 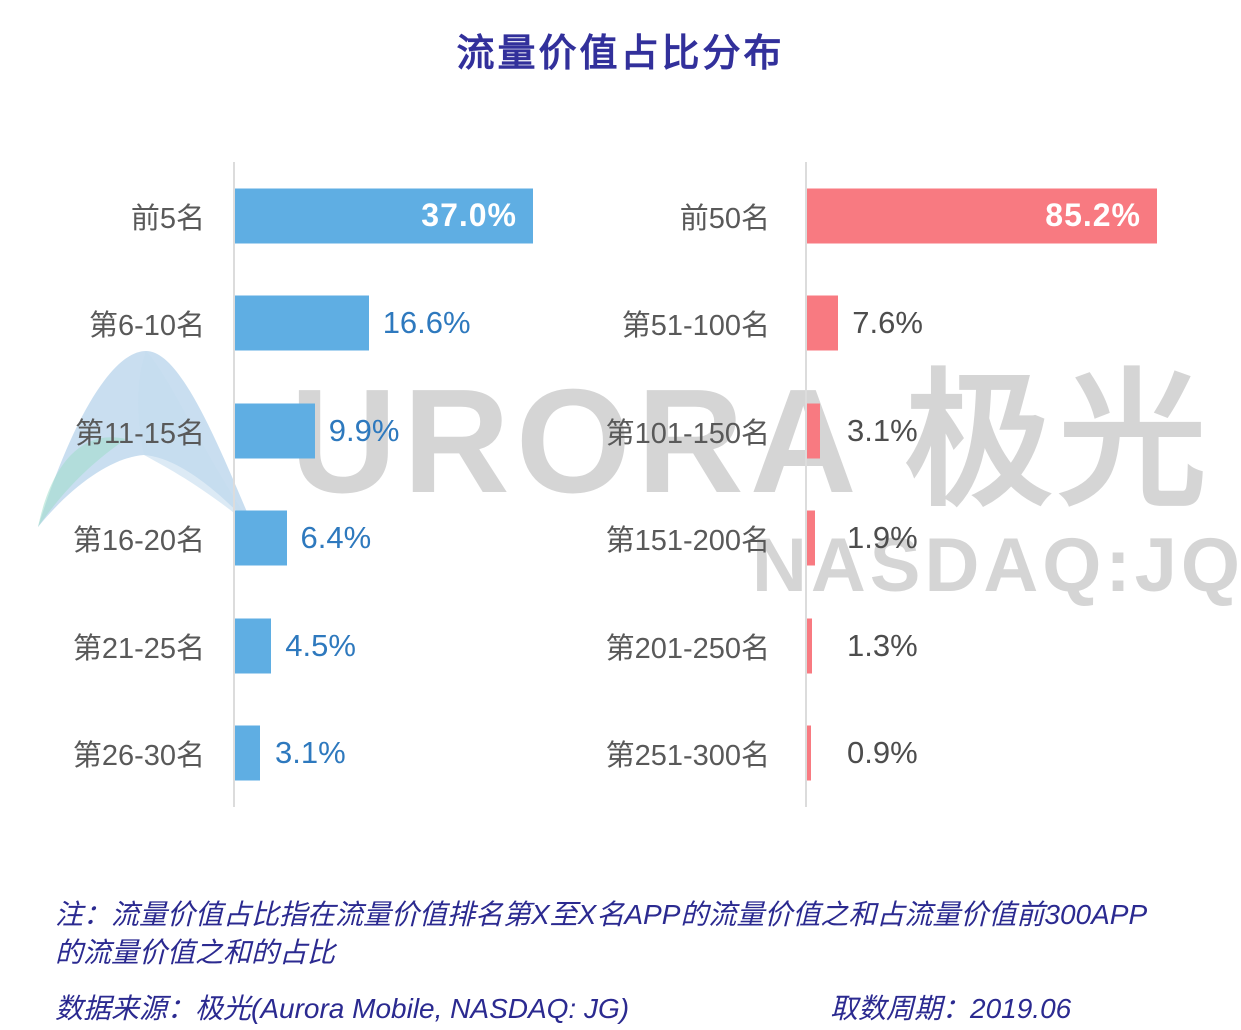 What do you see at coordinates (138, 541) in the screenshot?
I see `category-label: 第16-20名` at bounding box center [138, 541].